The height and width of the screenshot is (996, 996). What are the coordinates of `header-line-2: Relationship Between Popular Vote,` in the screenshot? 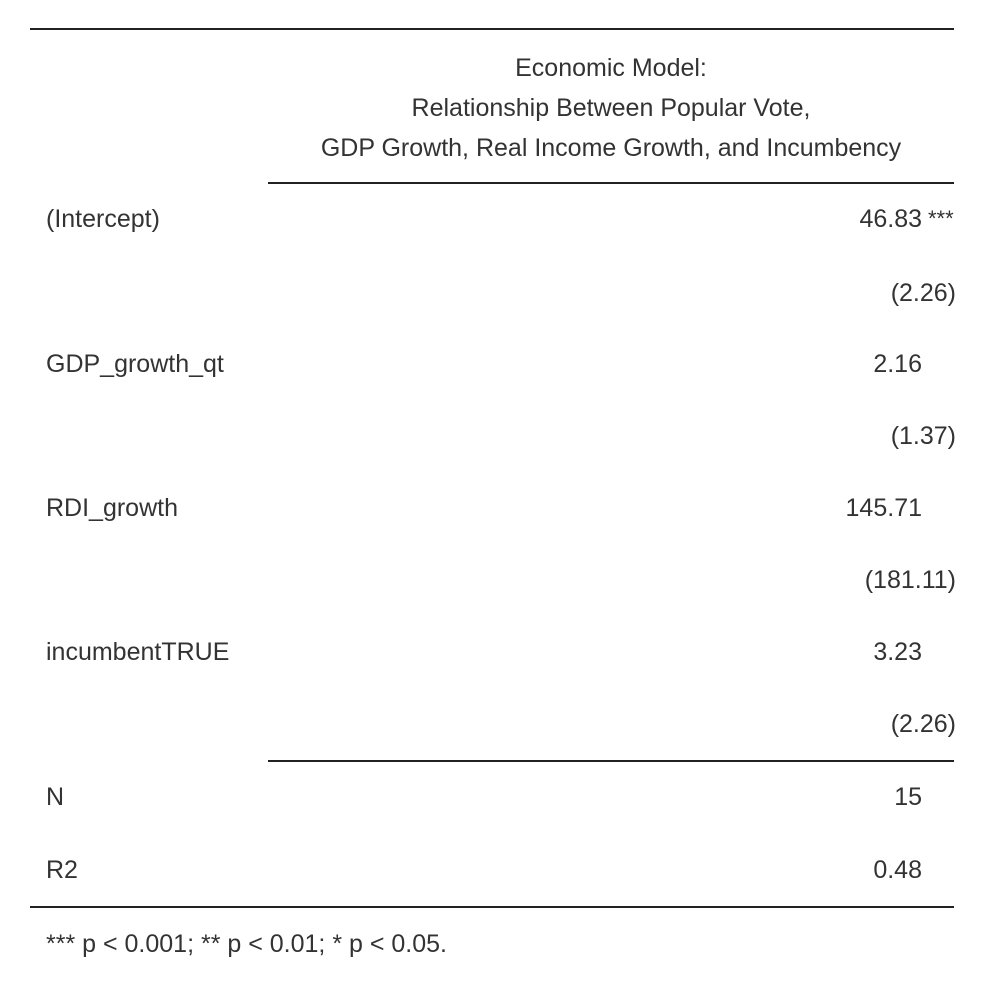 It's located at (611, 108).